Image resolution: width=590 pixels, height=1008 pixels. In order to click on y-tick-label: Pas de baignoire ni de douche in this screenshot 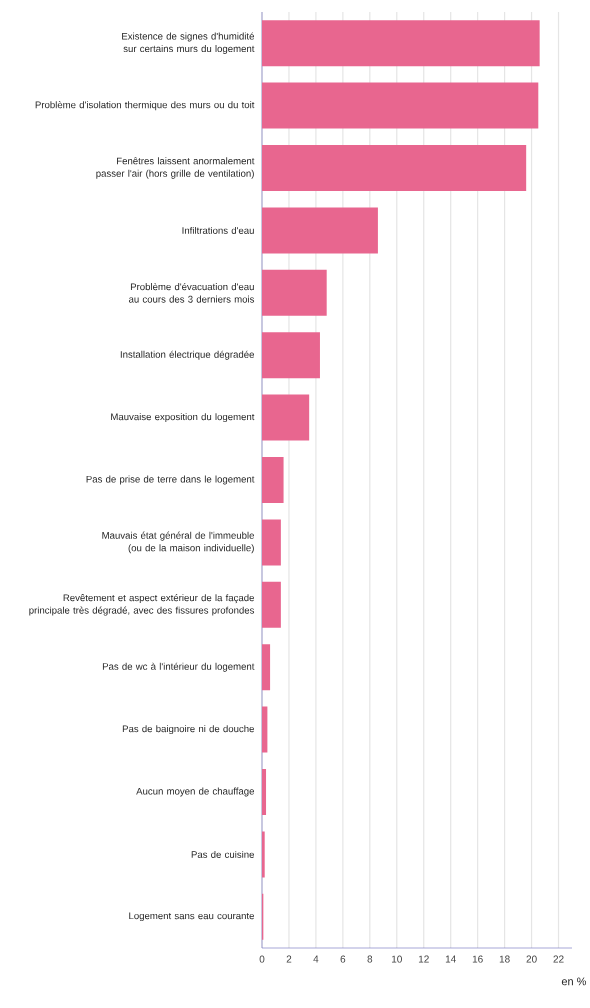, I will do `click(188, 730)`.